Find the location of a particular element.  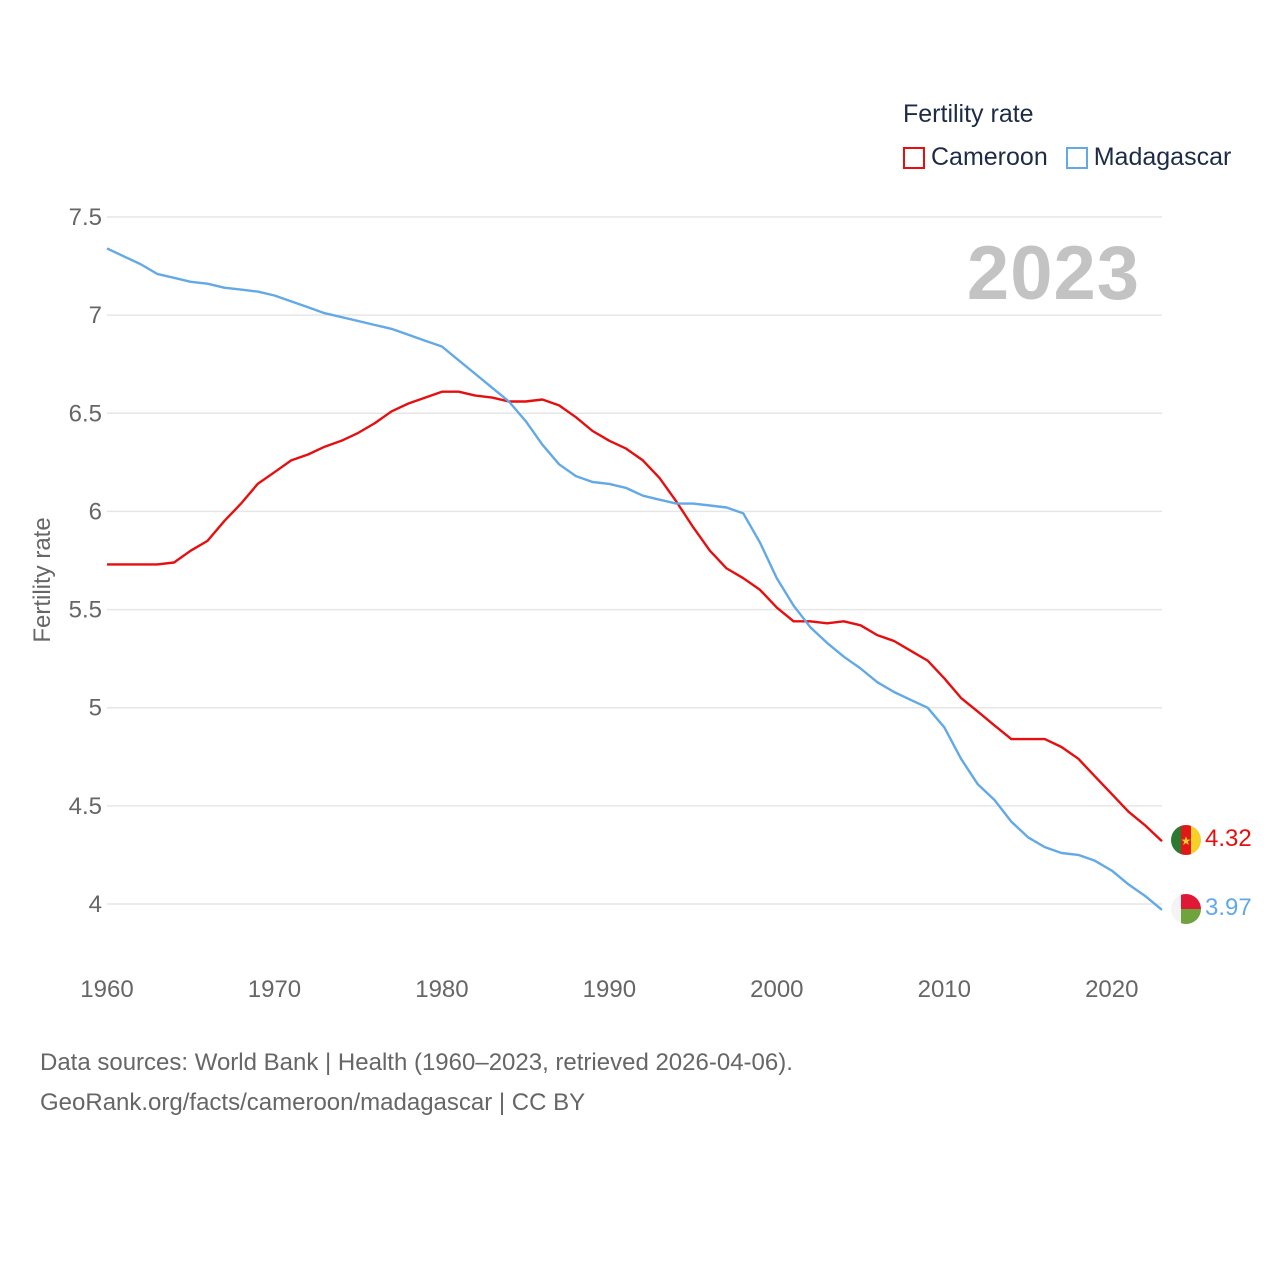

legend-swatch-madagascar is located at coordinates (1076, 157).